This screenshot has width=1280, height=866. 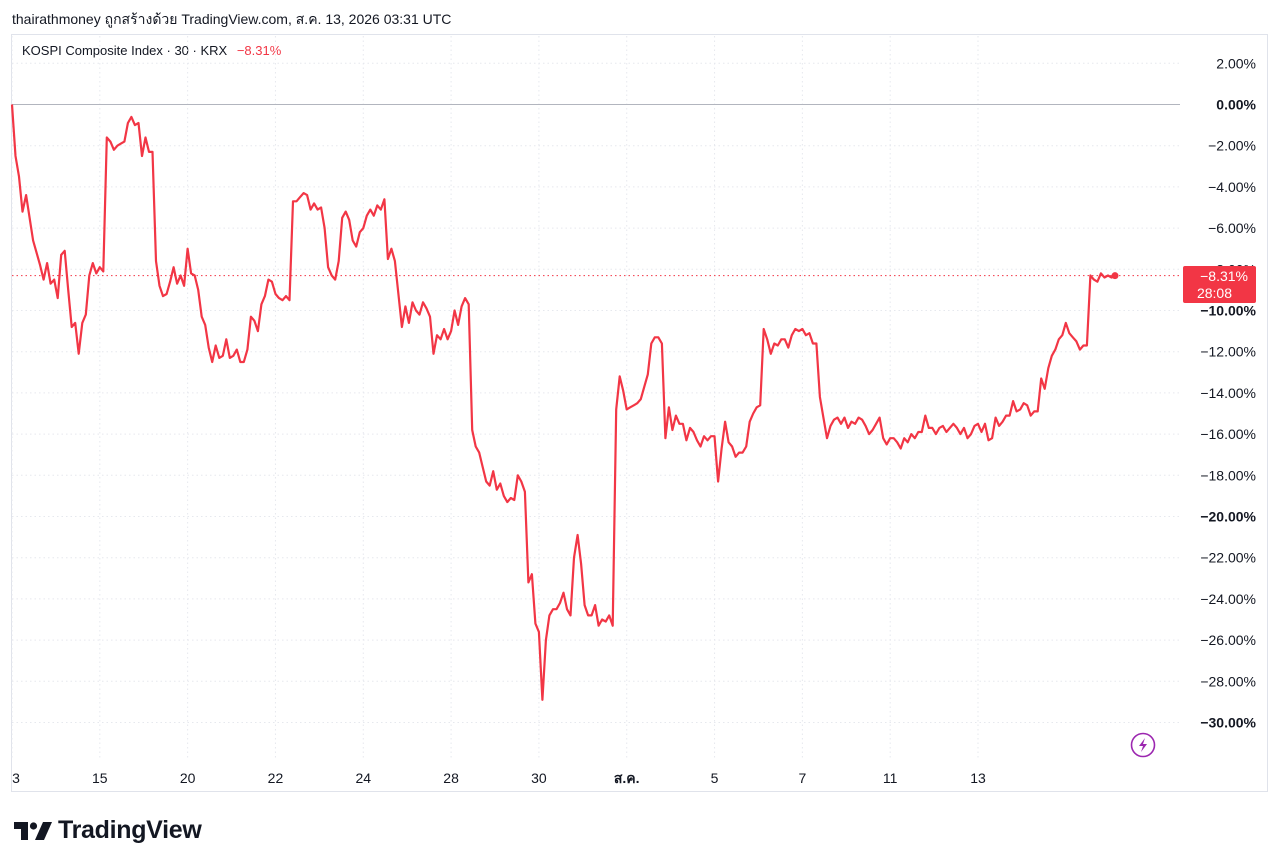 I want to click on tradingview-brand: TradingView, so click(x=108, y=830).